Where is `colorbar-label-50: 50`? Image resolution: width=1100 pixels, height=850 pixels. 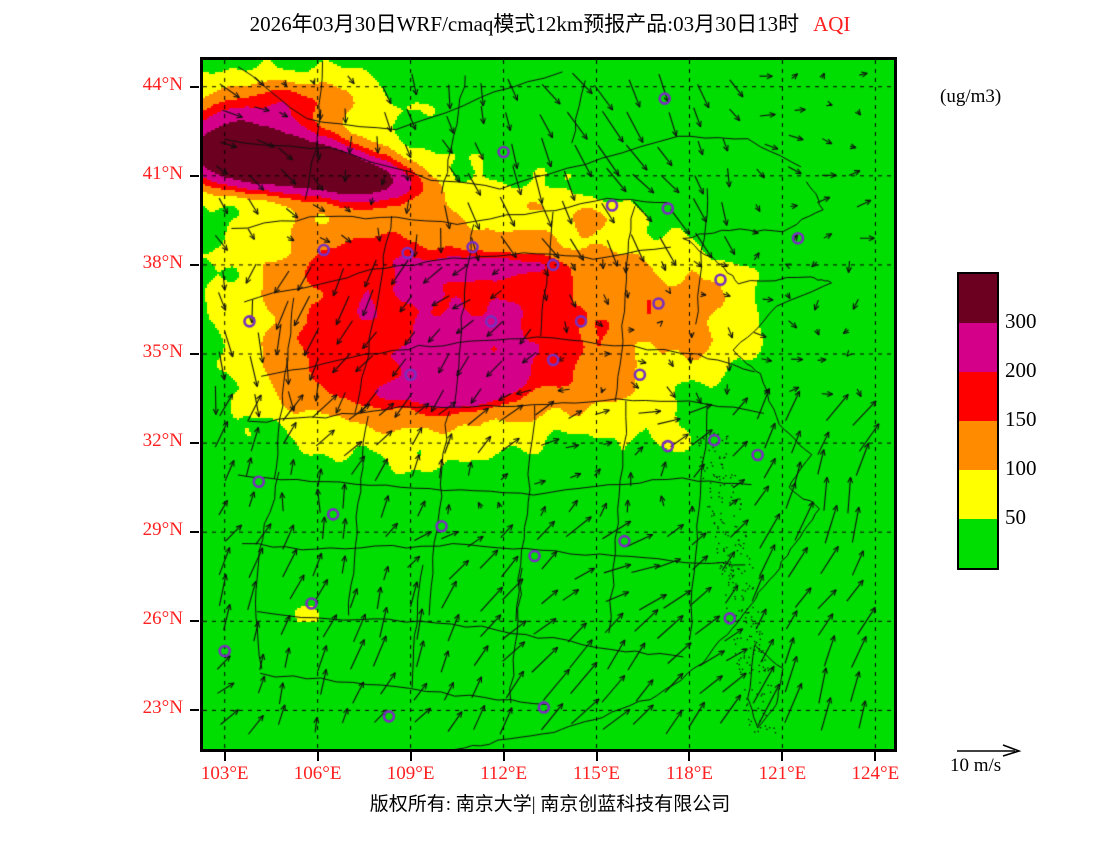
colorbar-label-50: 50 is located at coordinates (1015, 517).